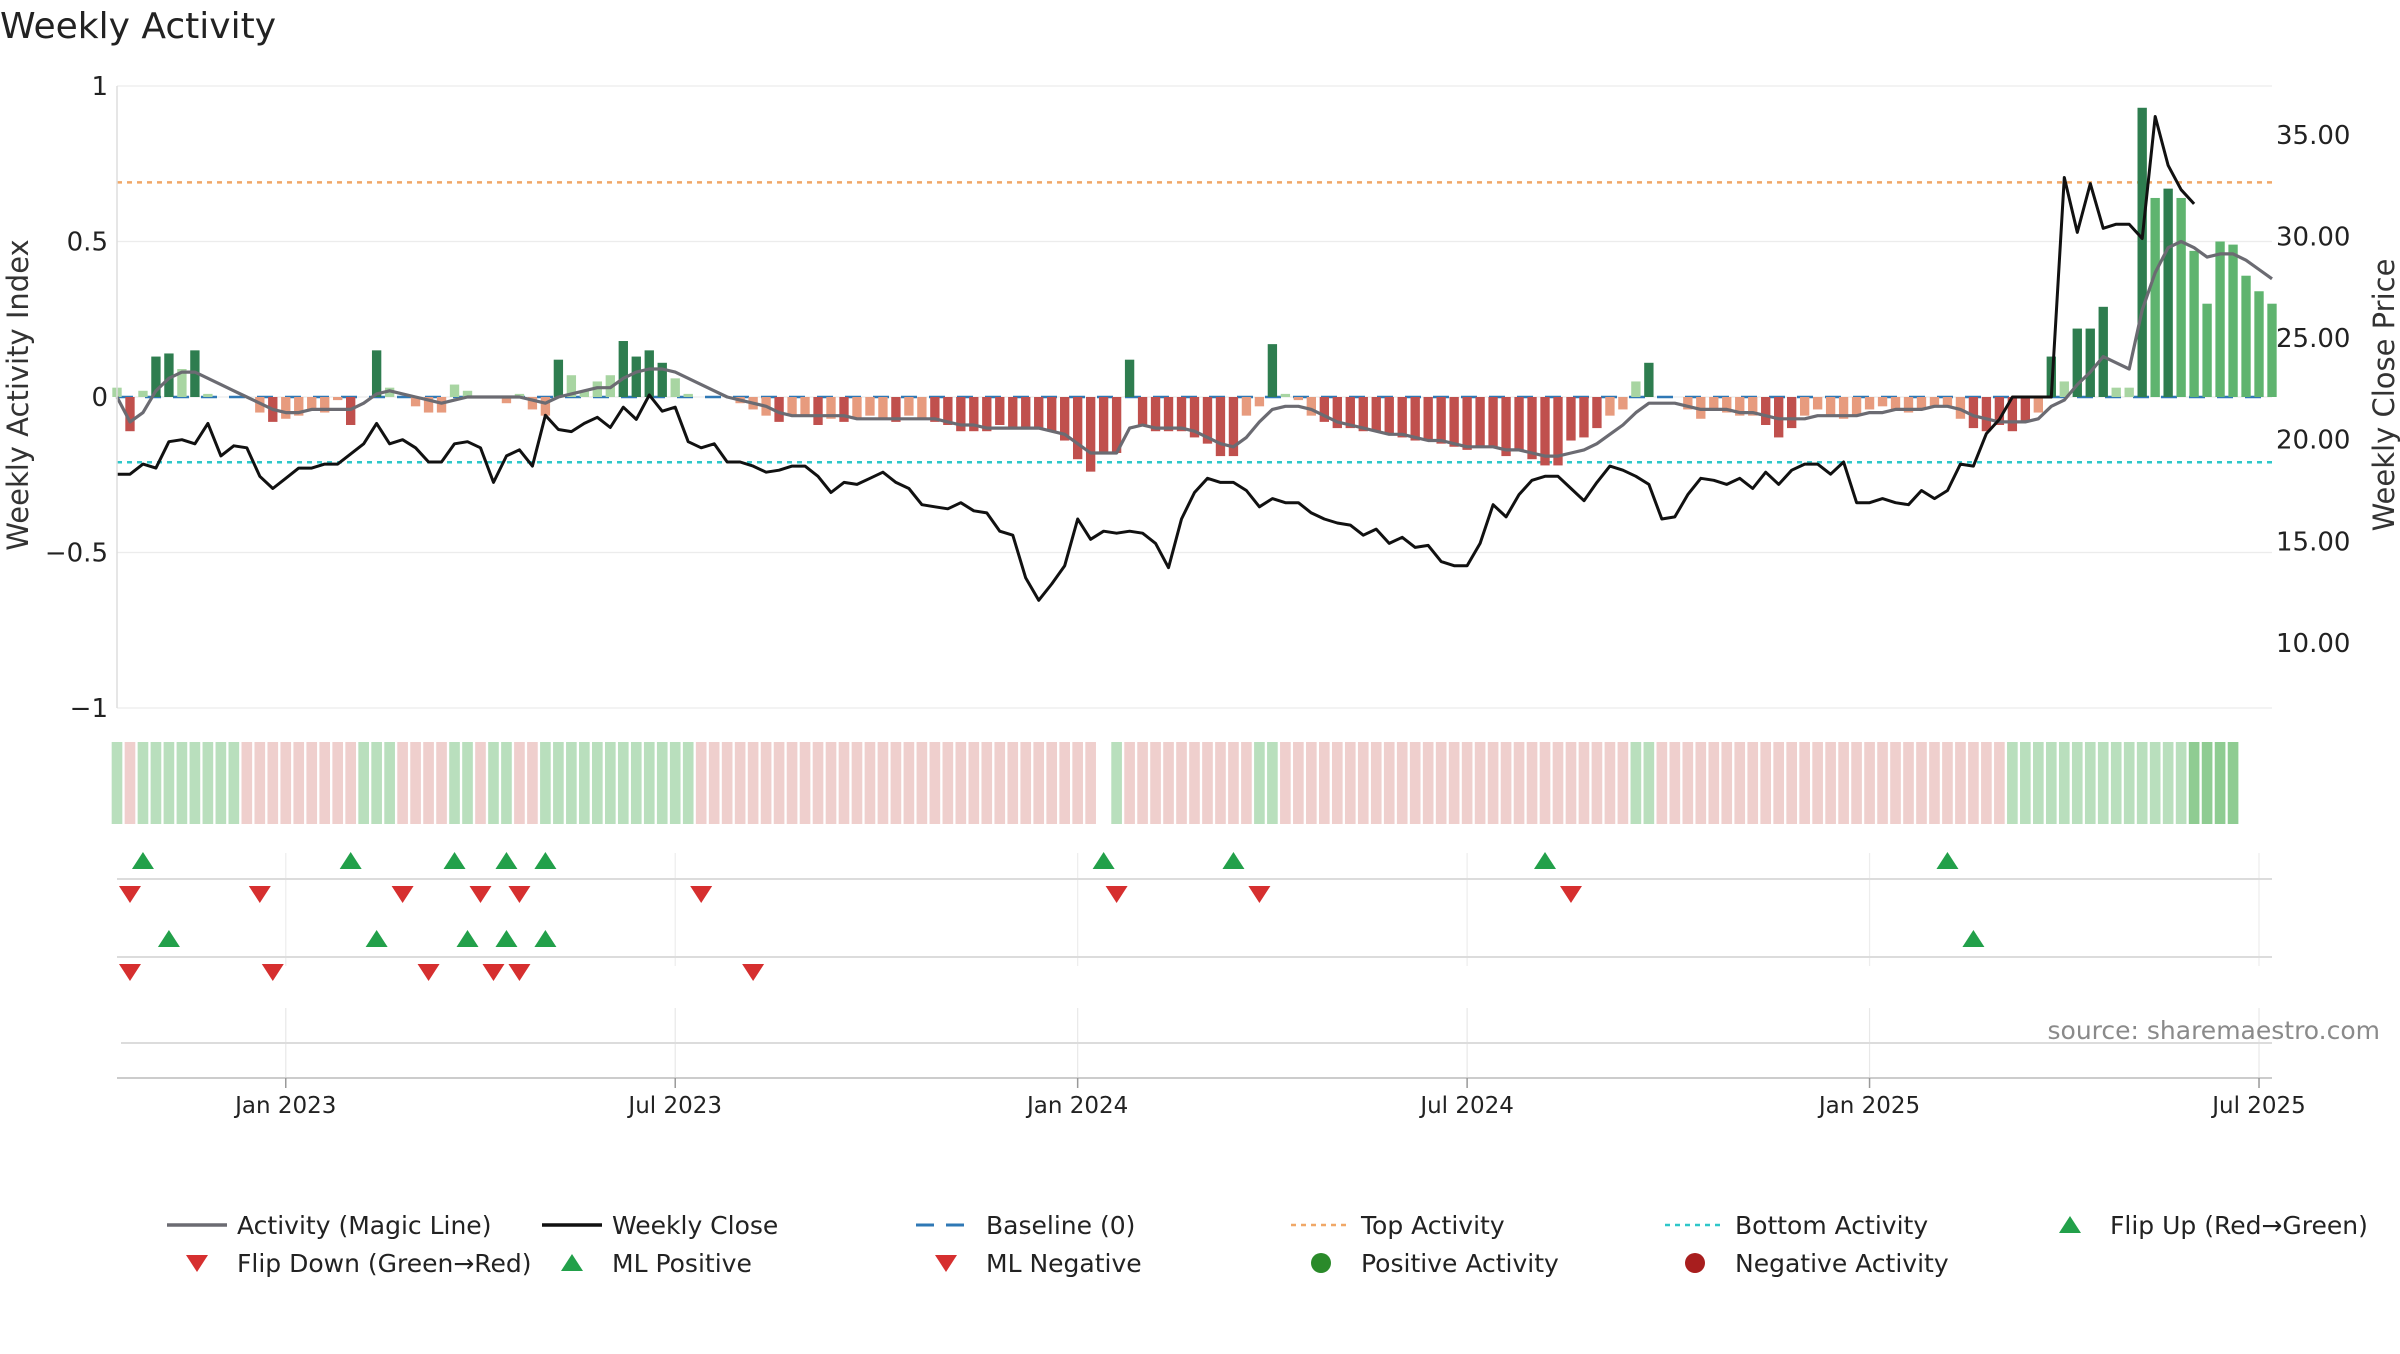  I want to click on legend-label: Activity (Magic Line), so click(364, 1225).